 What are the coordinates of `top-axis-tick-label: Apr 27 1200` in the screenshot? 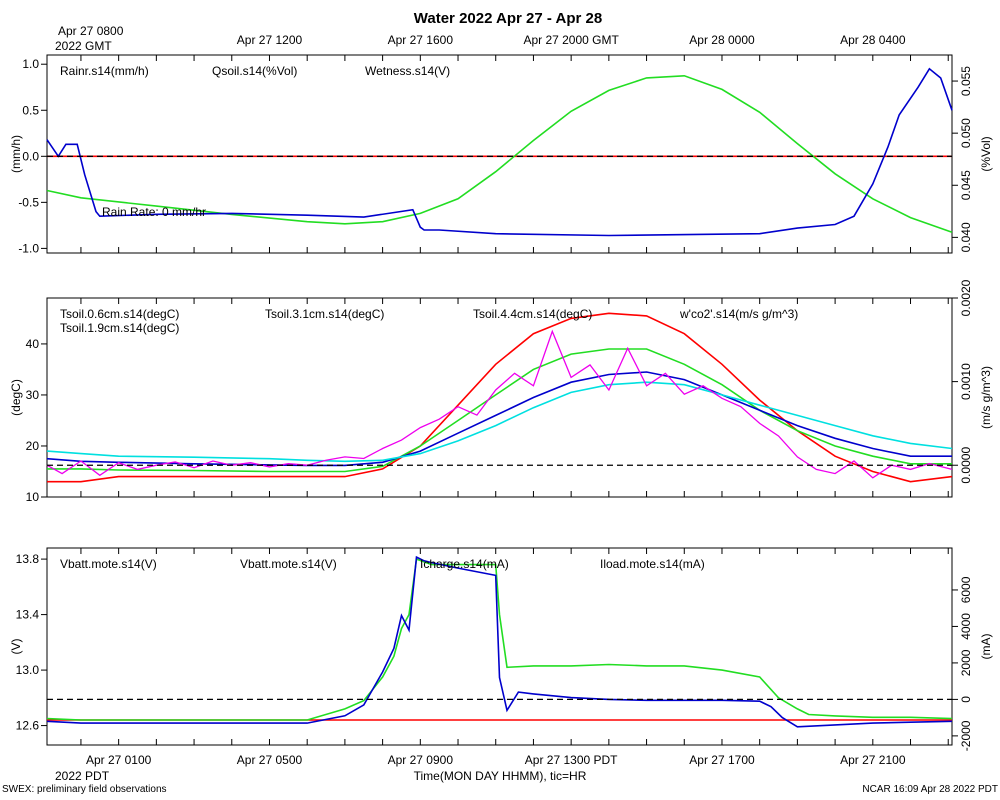 It's located at (270, 40).